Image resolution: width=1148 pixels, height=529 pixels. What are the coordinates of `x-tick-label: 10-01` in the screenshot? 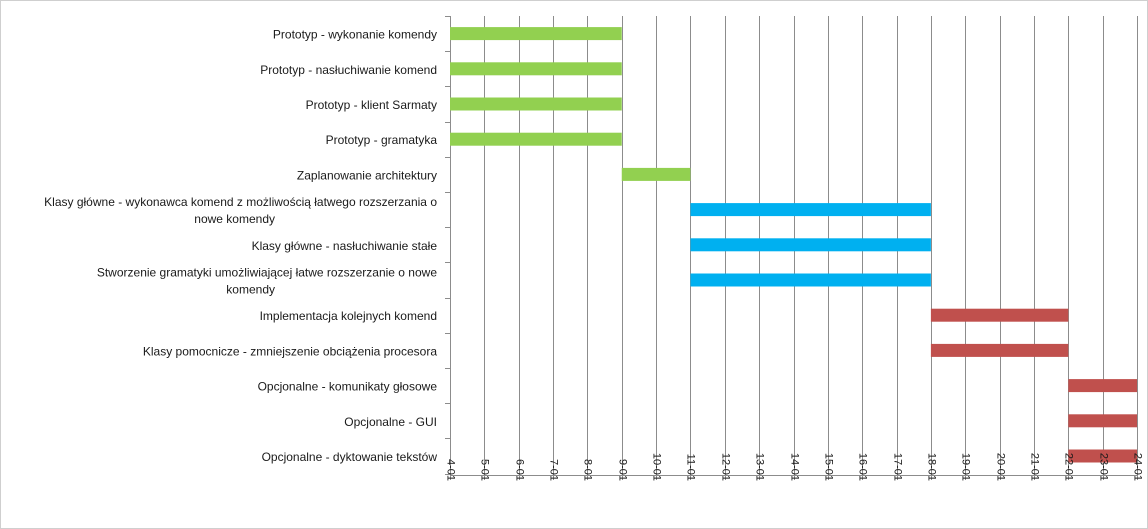 It's located at (657, 467).